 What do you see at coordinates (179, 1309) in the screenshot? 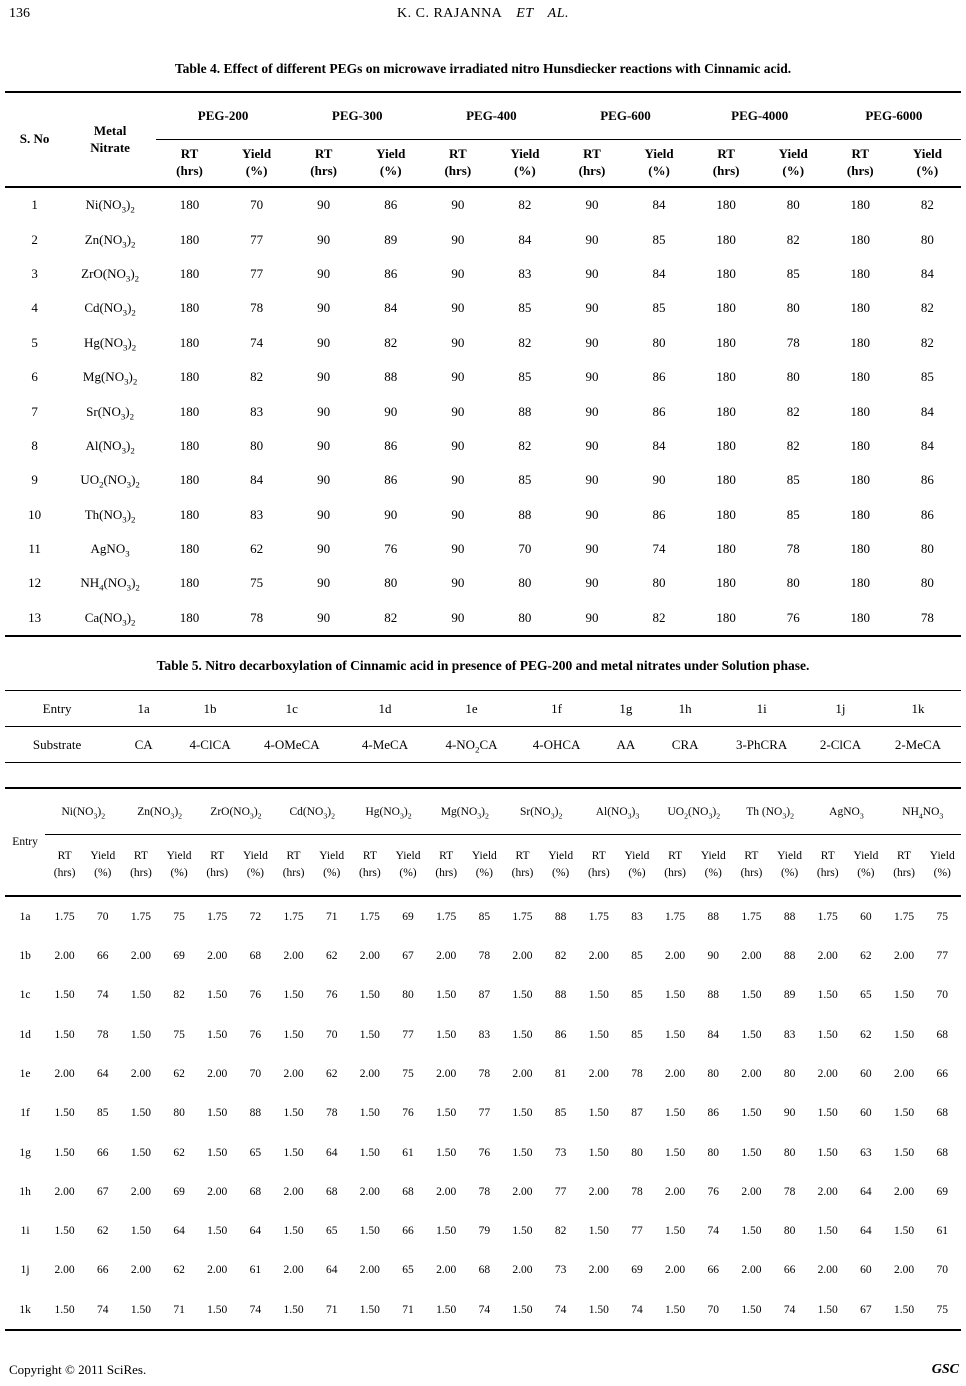
I see `value-cell: 71` at bounding box center [179, 1309].